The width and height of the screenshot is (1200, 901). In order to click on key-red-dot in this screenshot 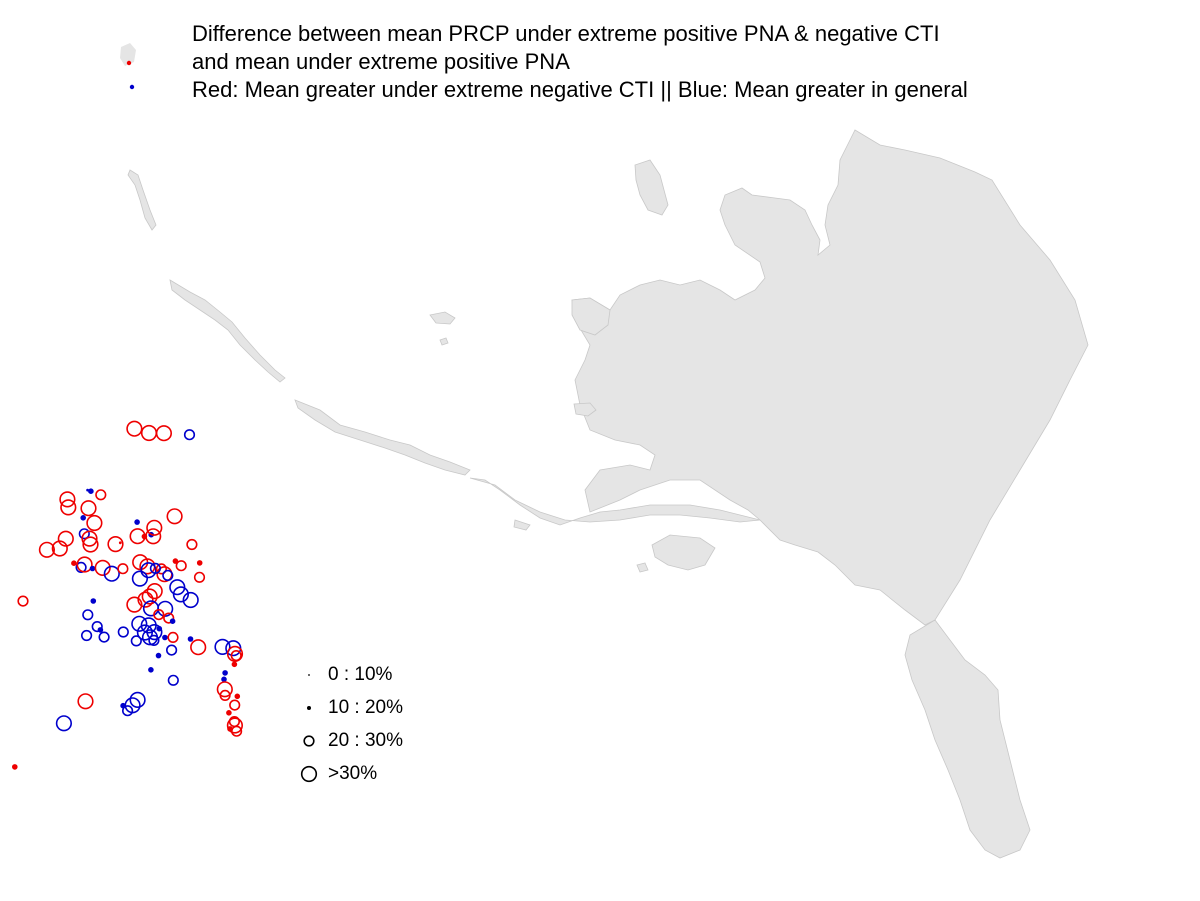, I will do `click(129, 63)`.